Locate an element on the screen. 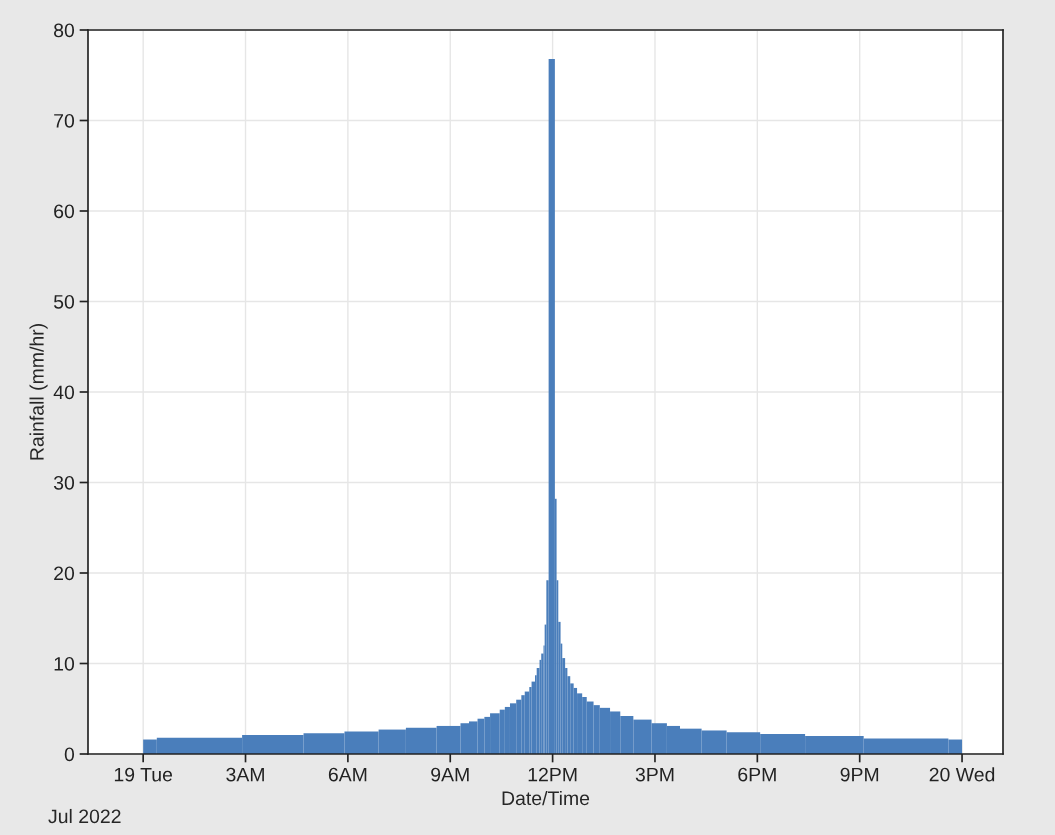 The height and width of the screenshot is (835, 1055). x-tick-label: 12PM is located at coordinates (552, 774).